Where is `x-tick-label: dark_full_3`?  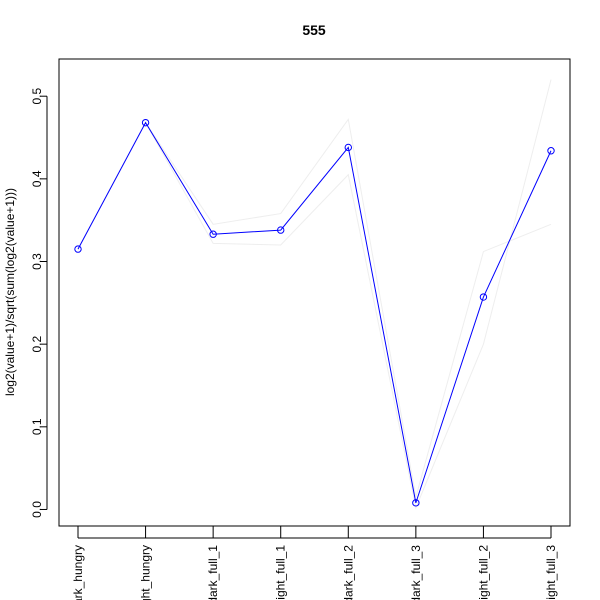 x-tick-label: dark_full_3 is located at coordinates (416, 572).